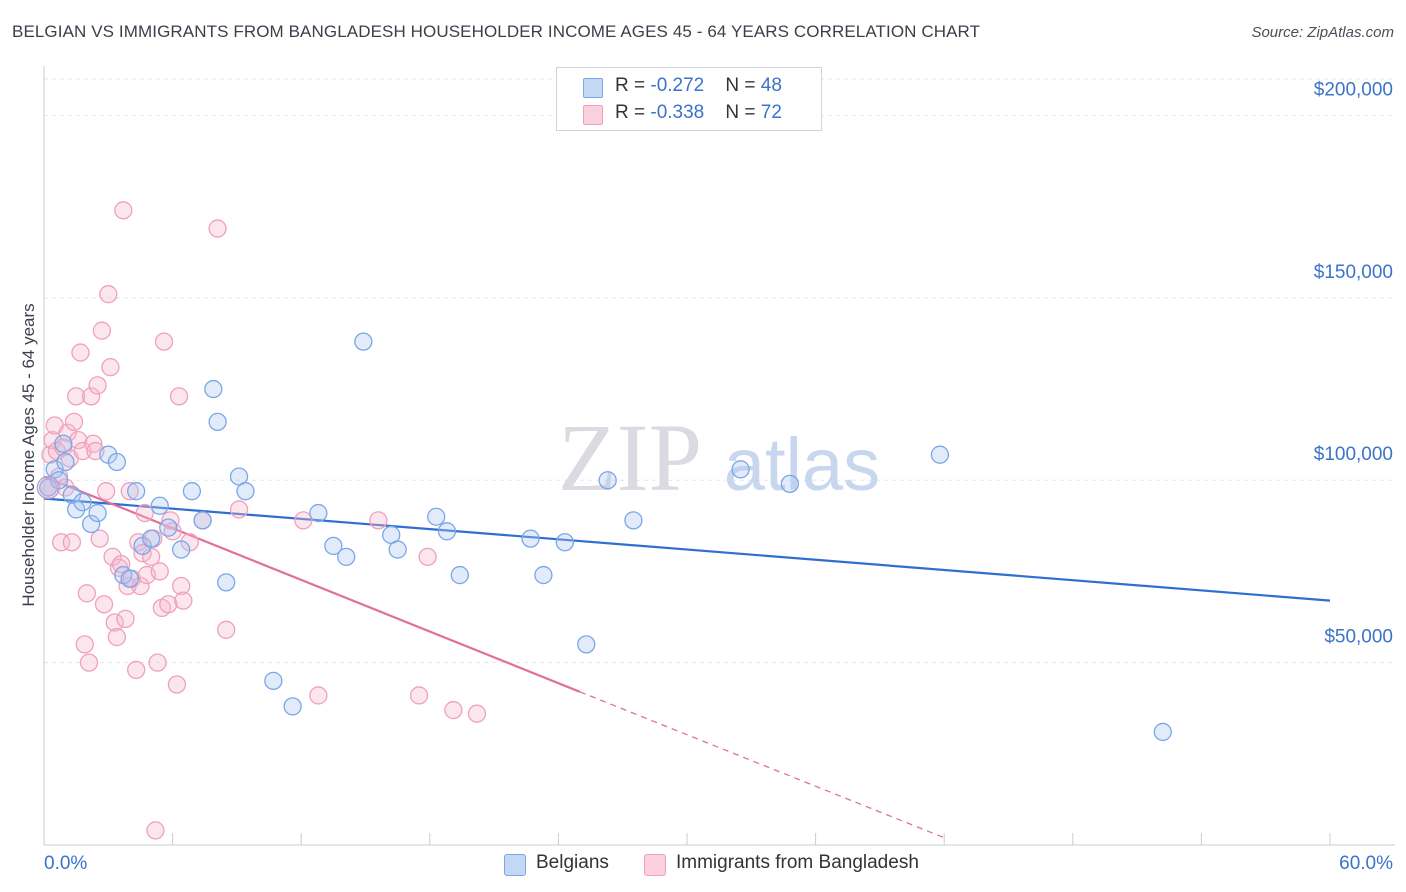  Describe the element at coordinates (312, 584) in the screenshot. I see `bangladesh-trend-line` at that location.